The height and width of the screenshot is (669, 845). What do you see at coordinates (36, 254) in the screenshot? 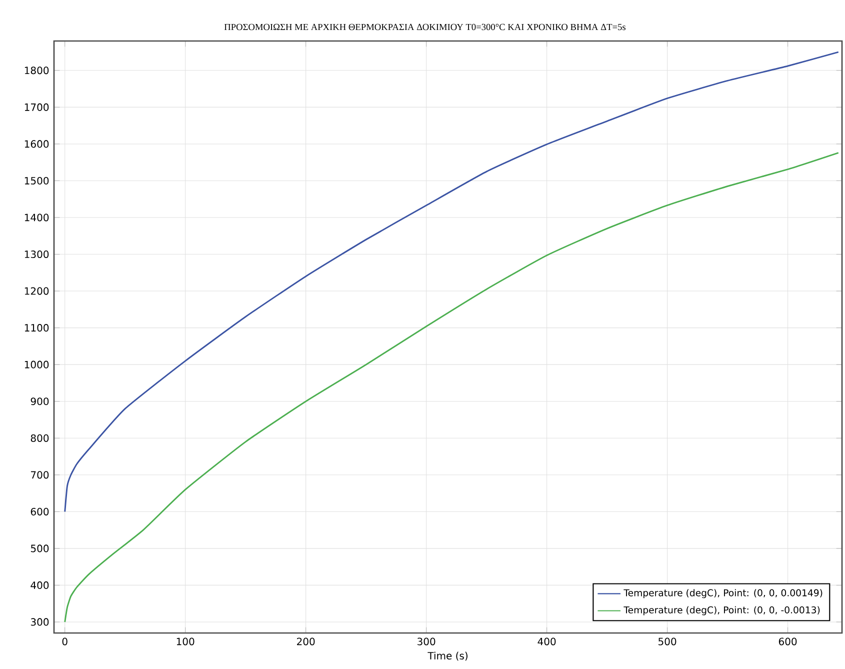
I see `y-tick-label: 1300` at bounding box center [36, 254].